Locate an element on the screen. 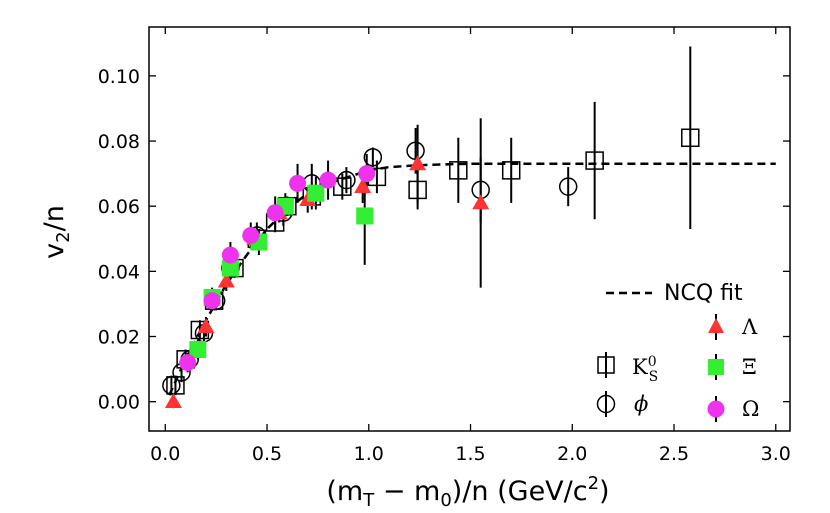 The image size is (830, 513). legend-omega-marker is located at coordinates (716, 409).